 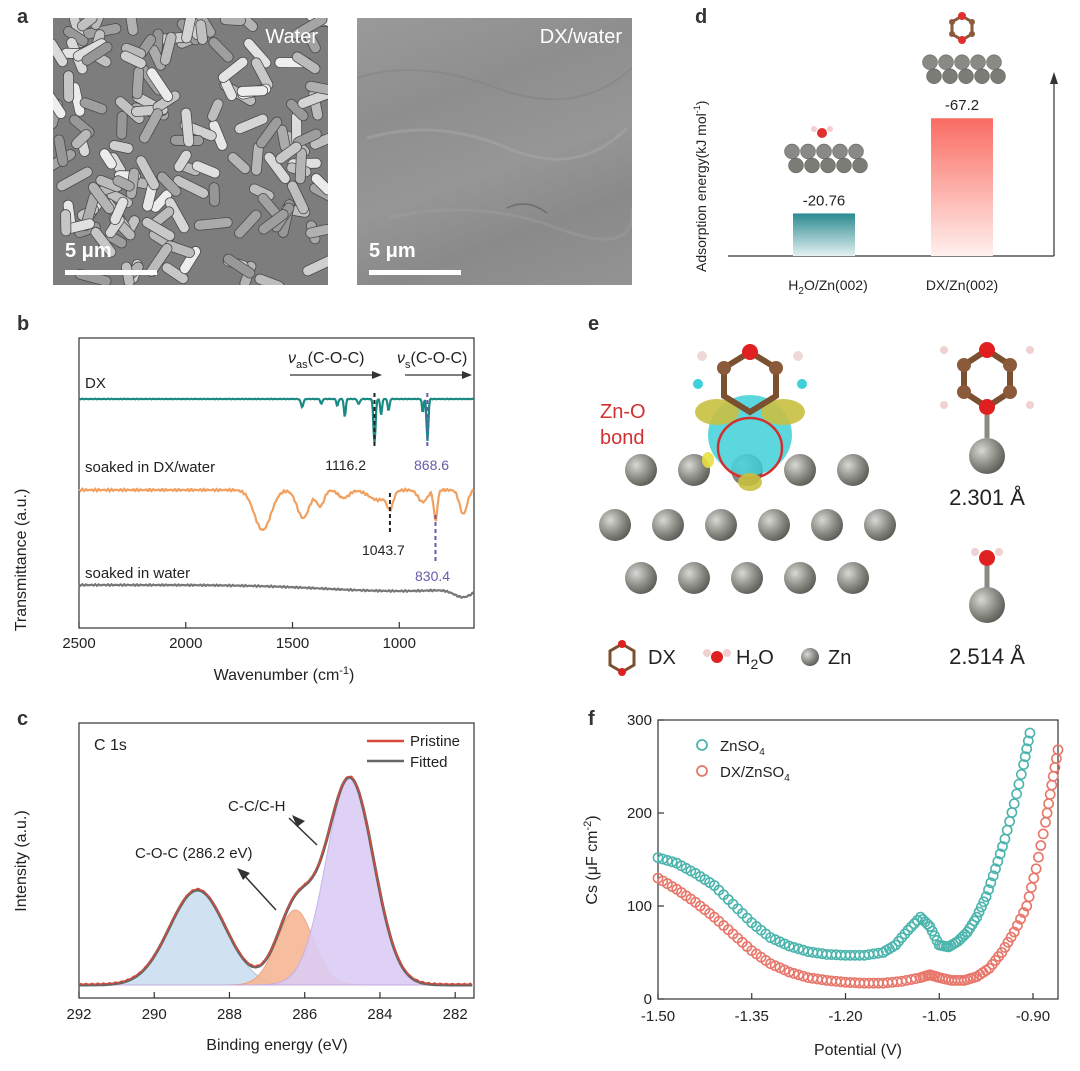 What do you see at coordinates (276, 1045) in the screenshot?
I see `c-x-label: Binding energy (eV)` at bounding box center [276, 1045].